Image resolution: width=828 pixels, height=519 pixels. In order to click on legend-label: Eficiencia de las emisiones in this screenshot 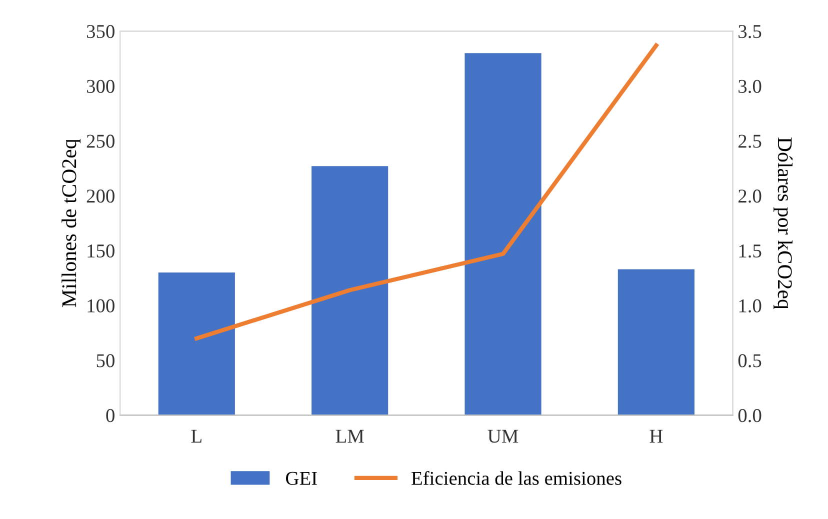, I will do `click(517, 478)`.